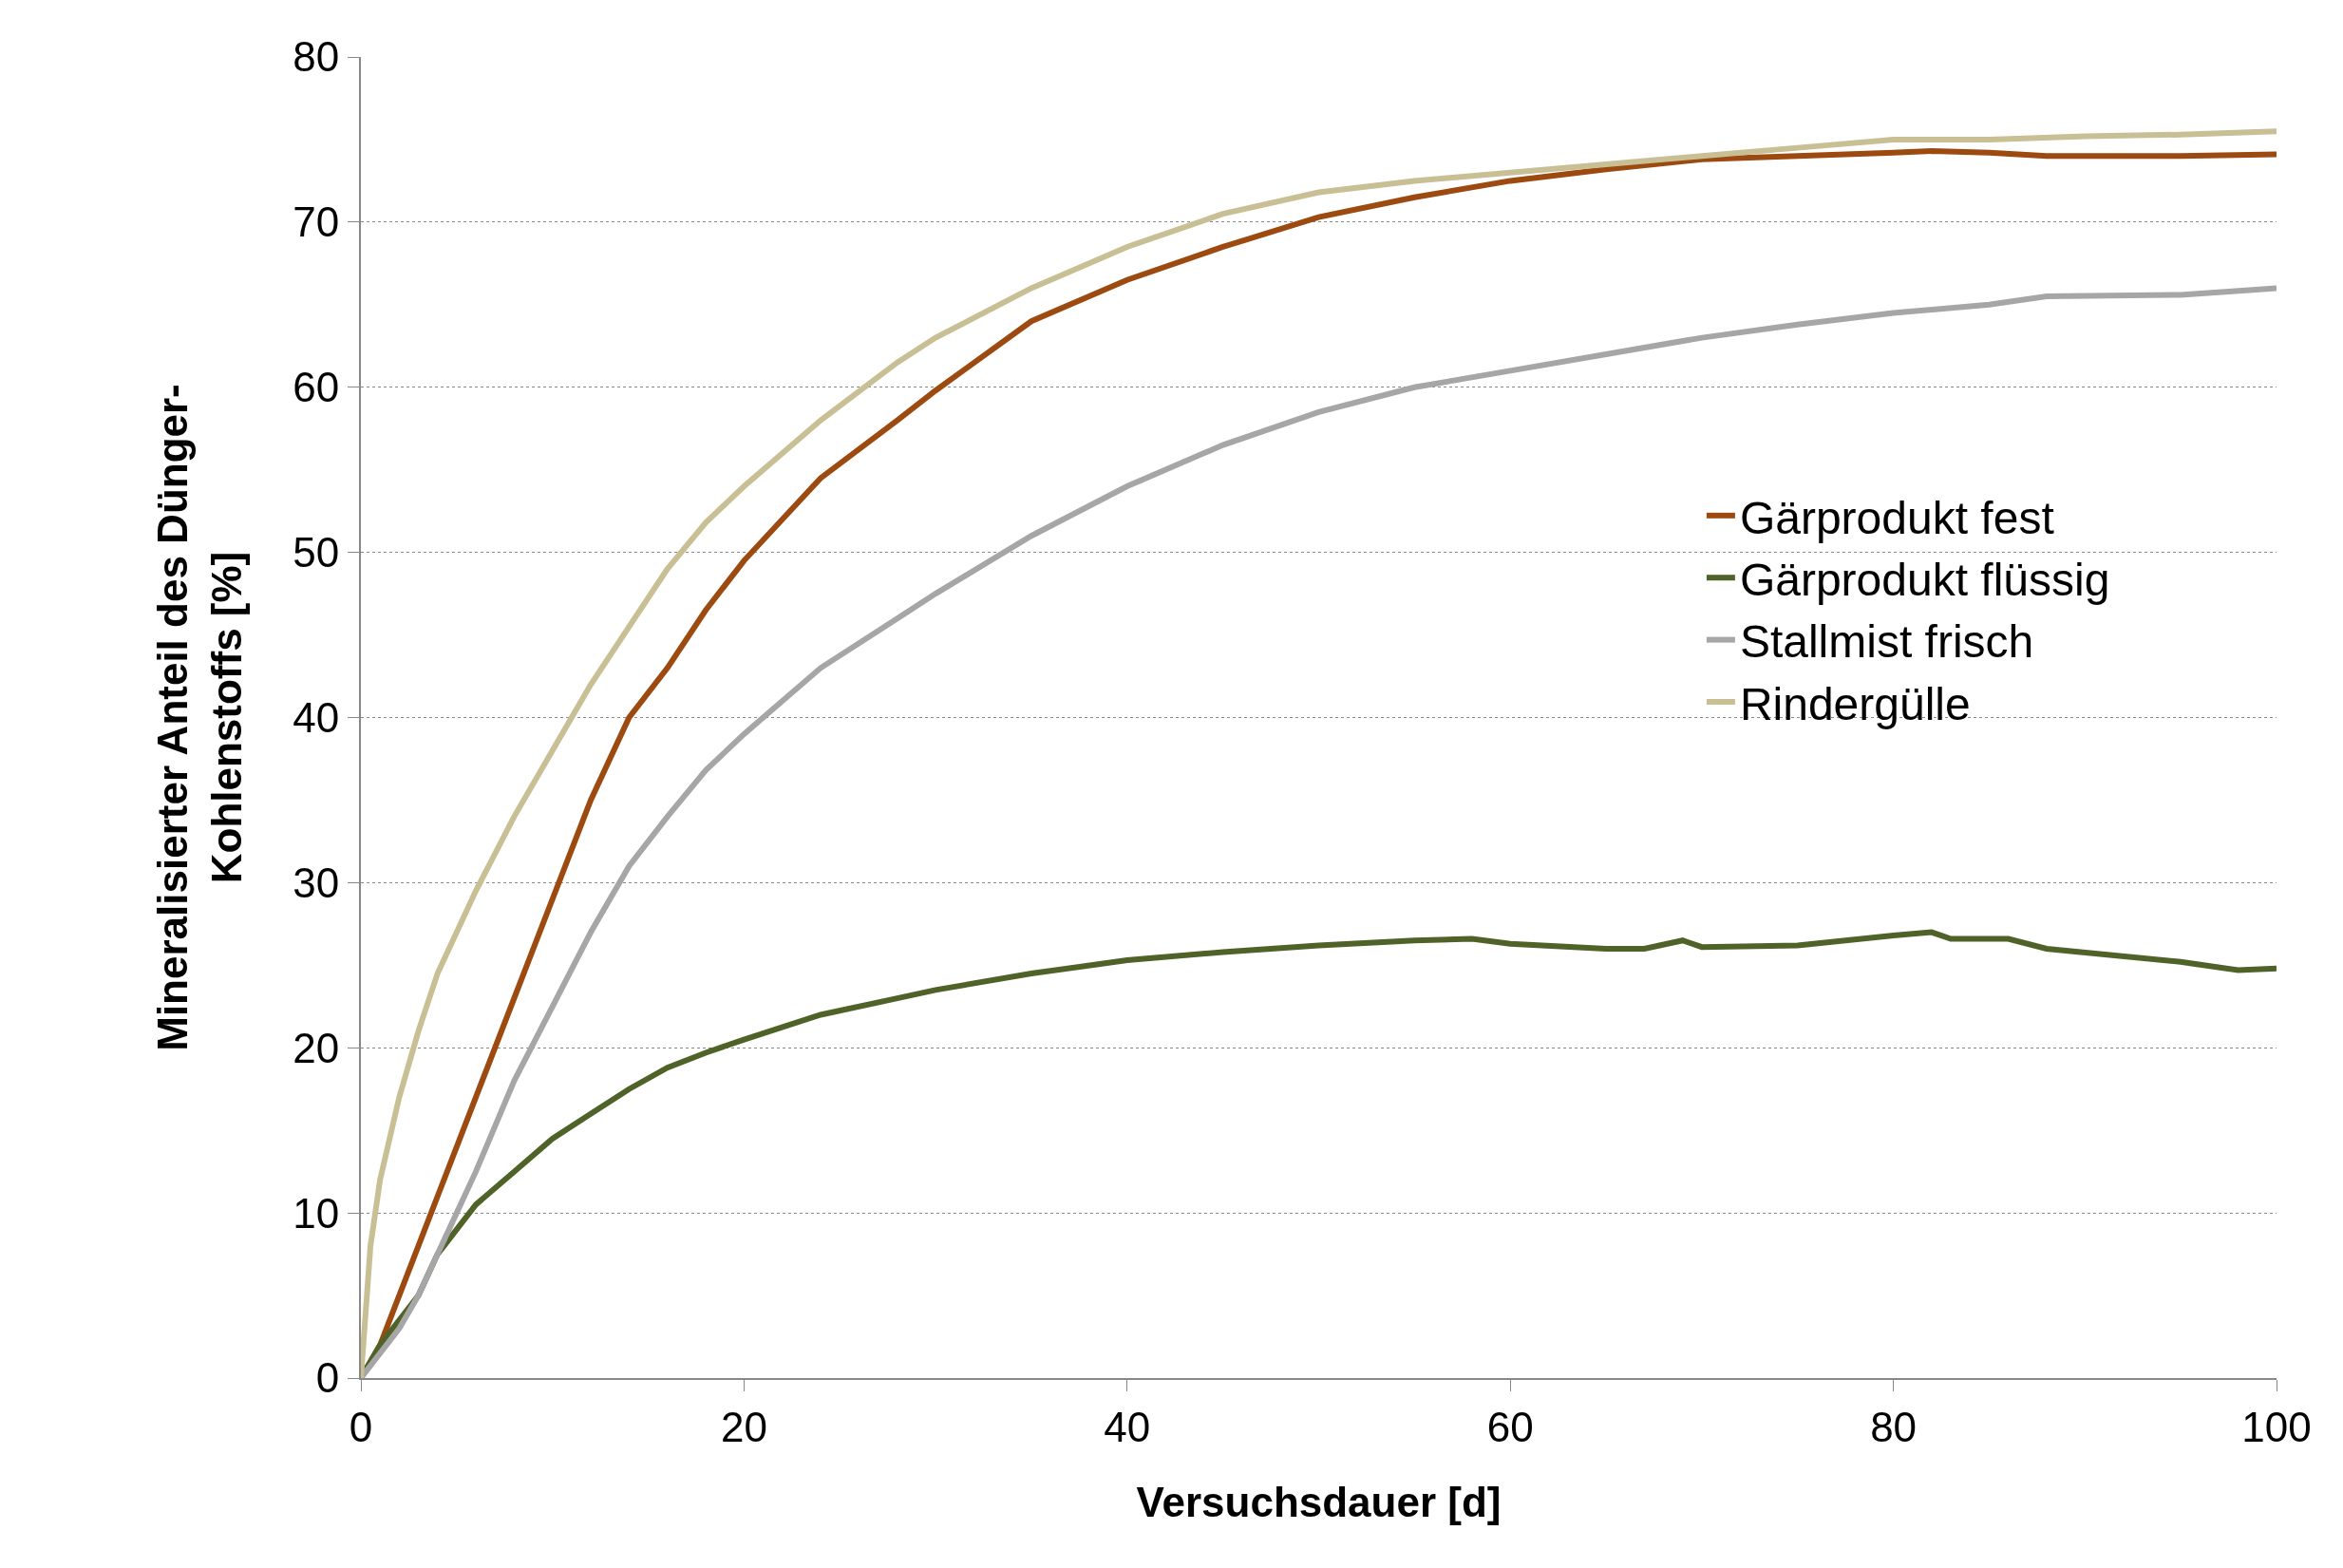 This screenshot has width=2343, height=1568. I want to click on y-tick-label: 20, so click(316, 1047).